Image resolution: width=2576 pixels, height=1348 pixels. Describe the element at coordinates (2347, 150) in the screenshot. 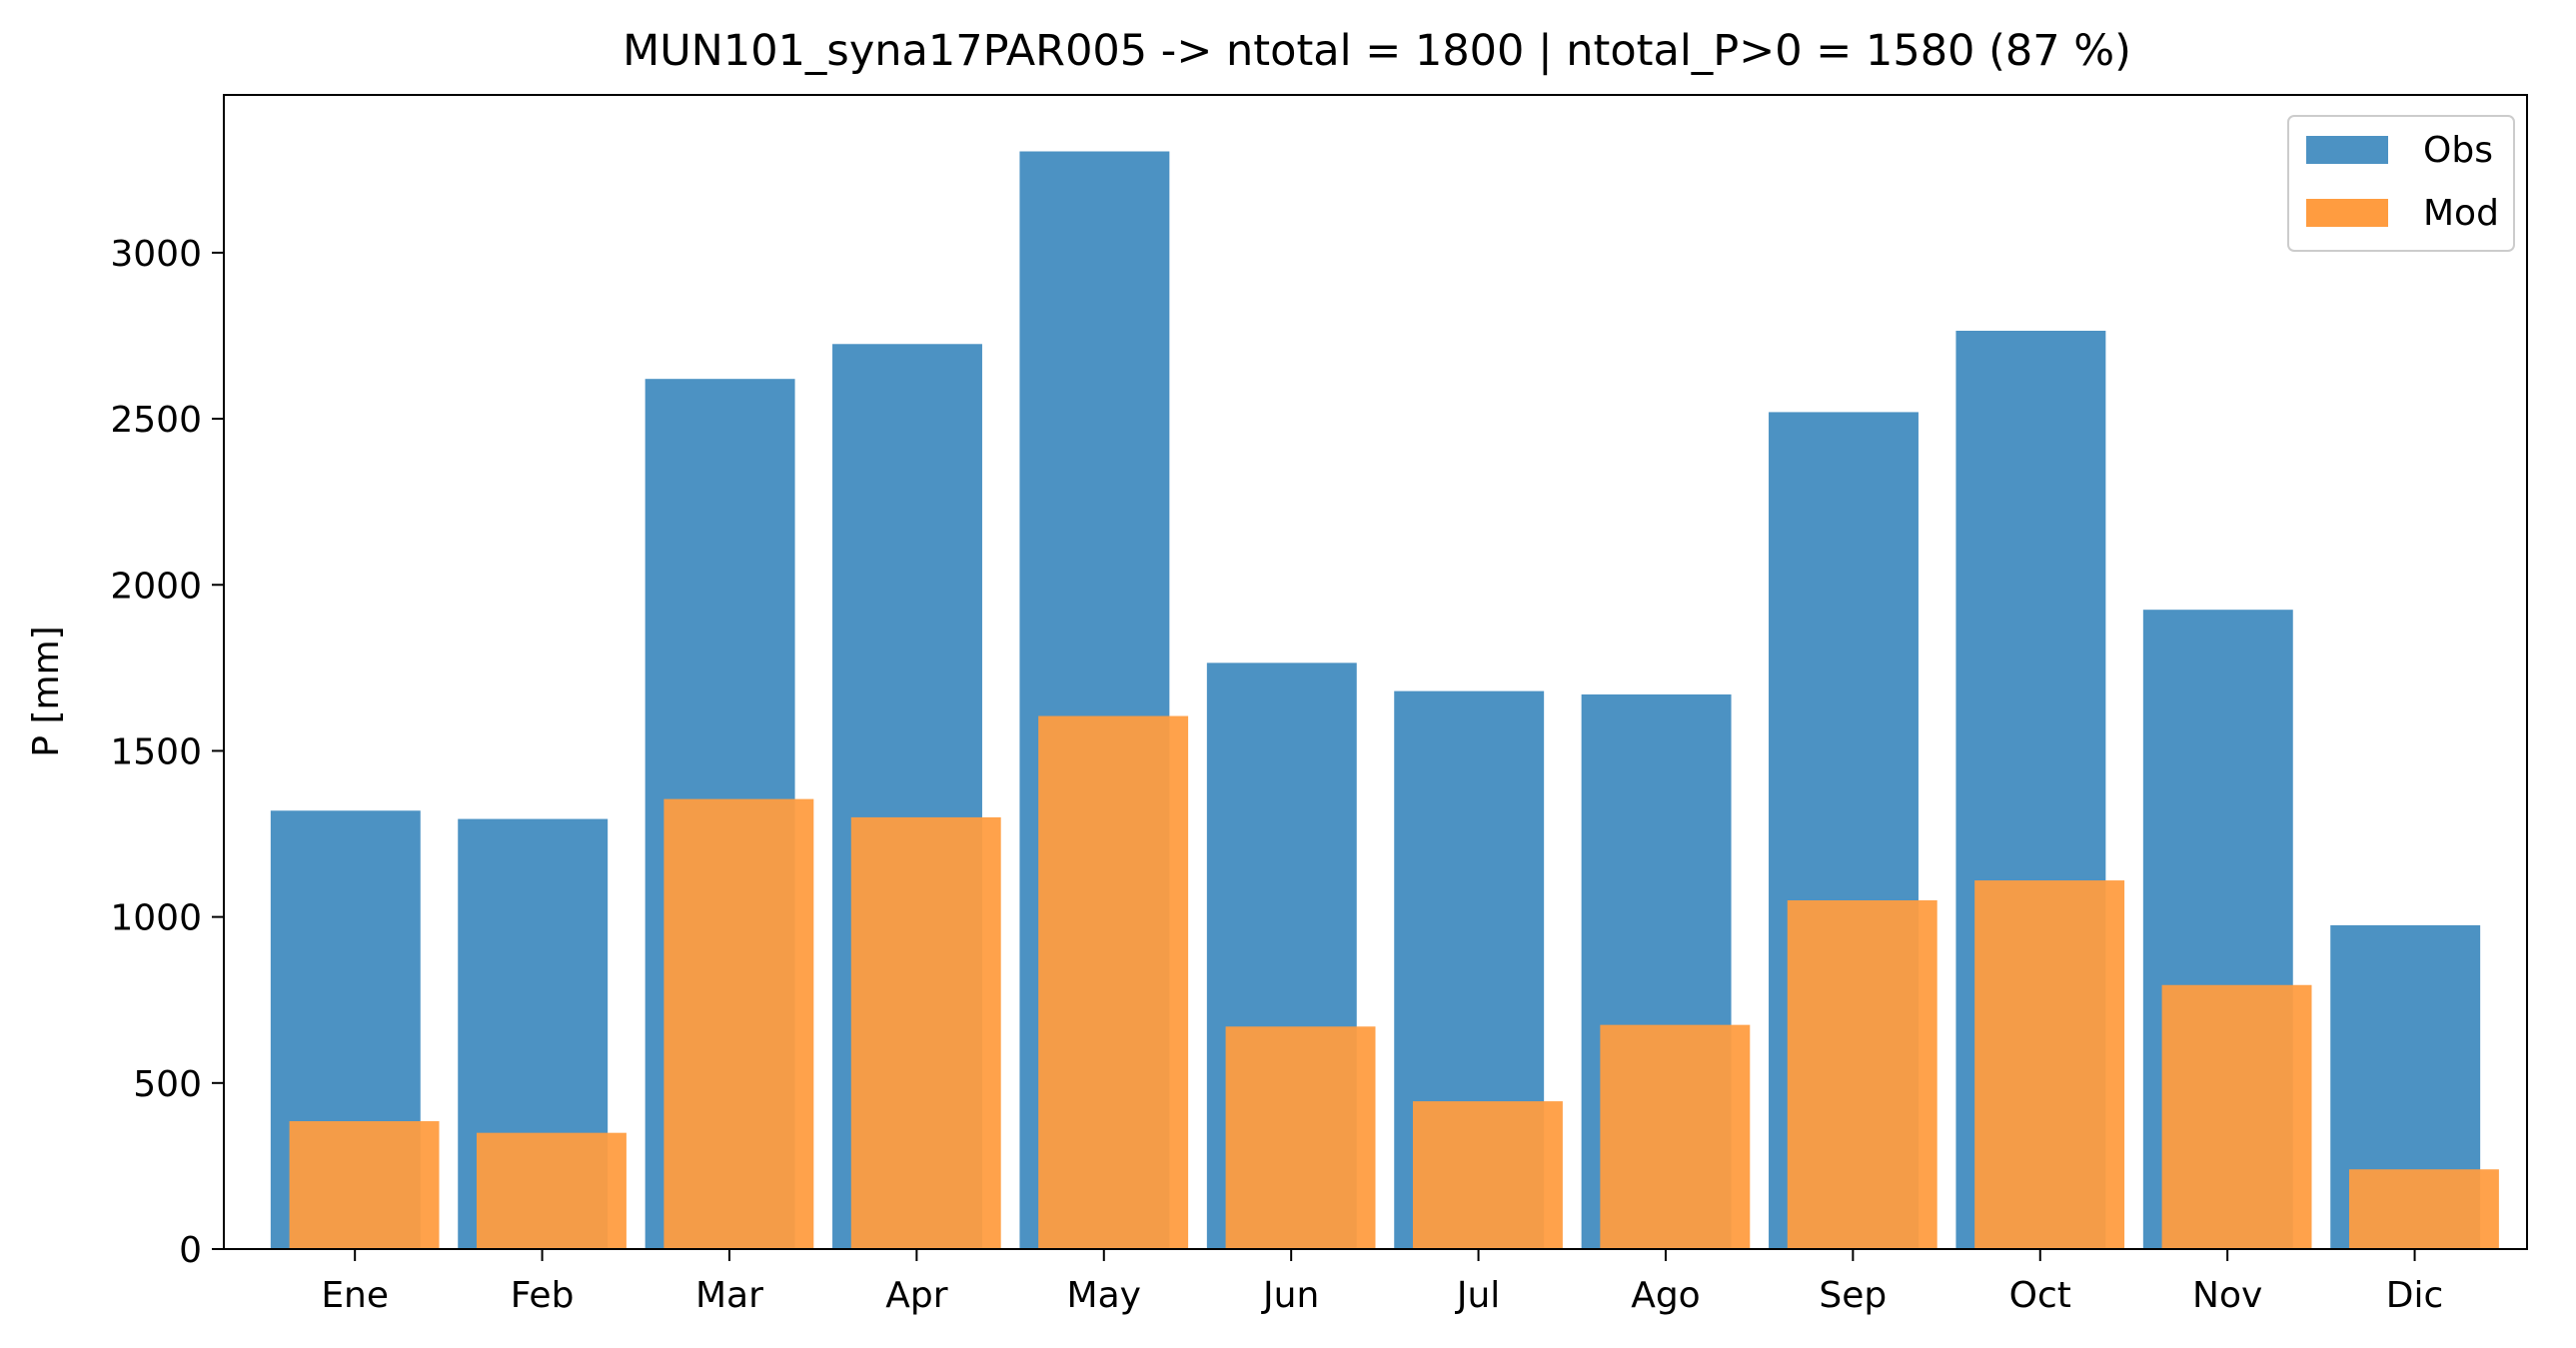

I see `legend-swatch-obs` at that location.